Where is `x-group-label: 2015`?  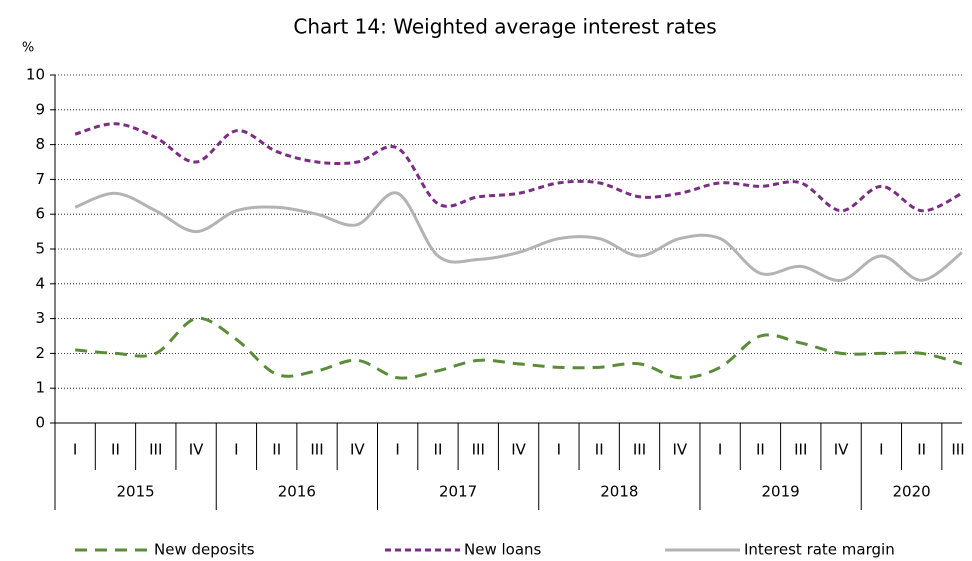
x-group-label: 2015 is located at coordinates (136, 492).